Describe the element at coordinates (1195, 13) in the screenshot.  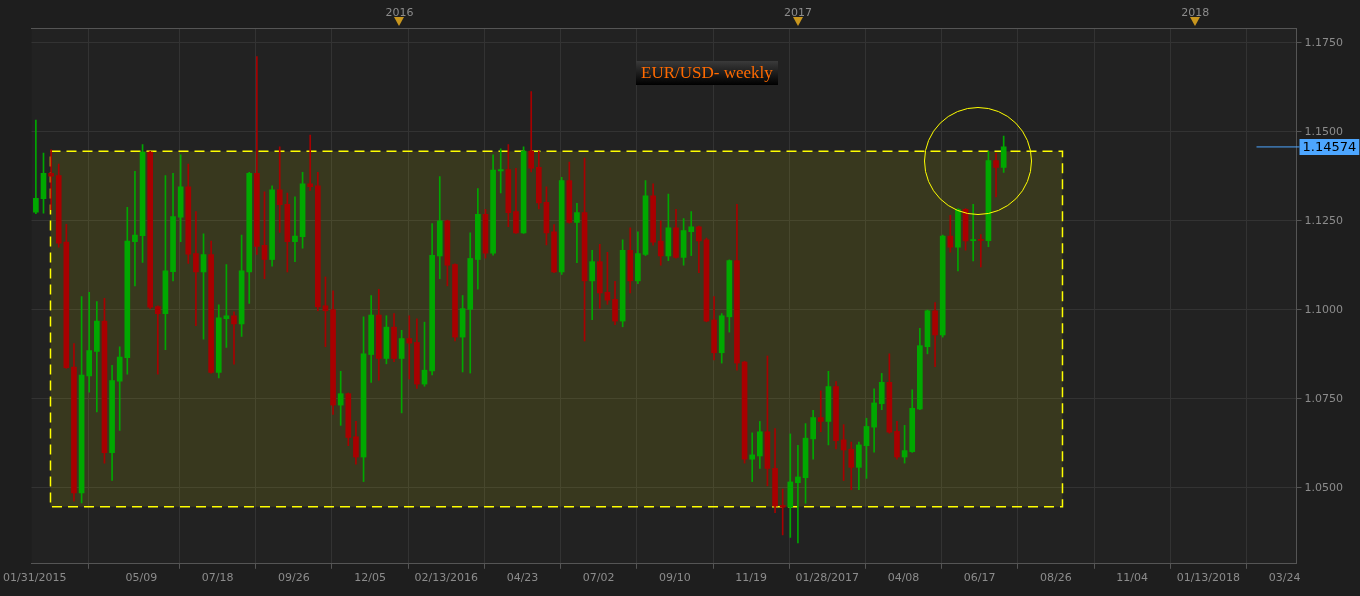
I see `x2-tick-label: 2018` at that location.